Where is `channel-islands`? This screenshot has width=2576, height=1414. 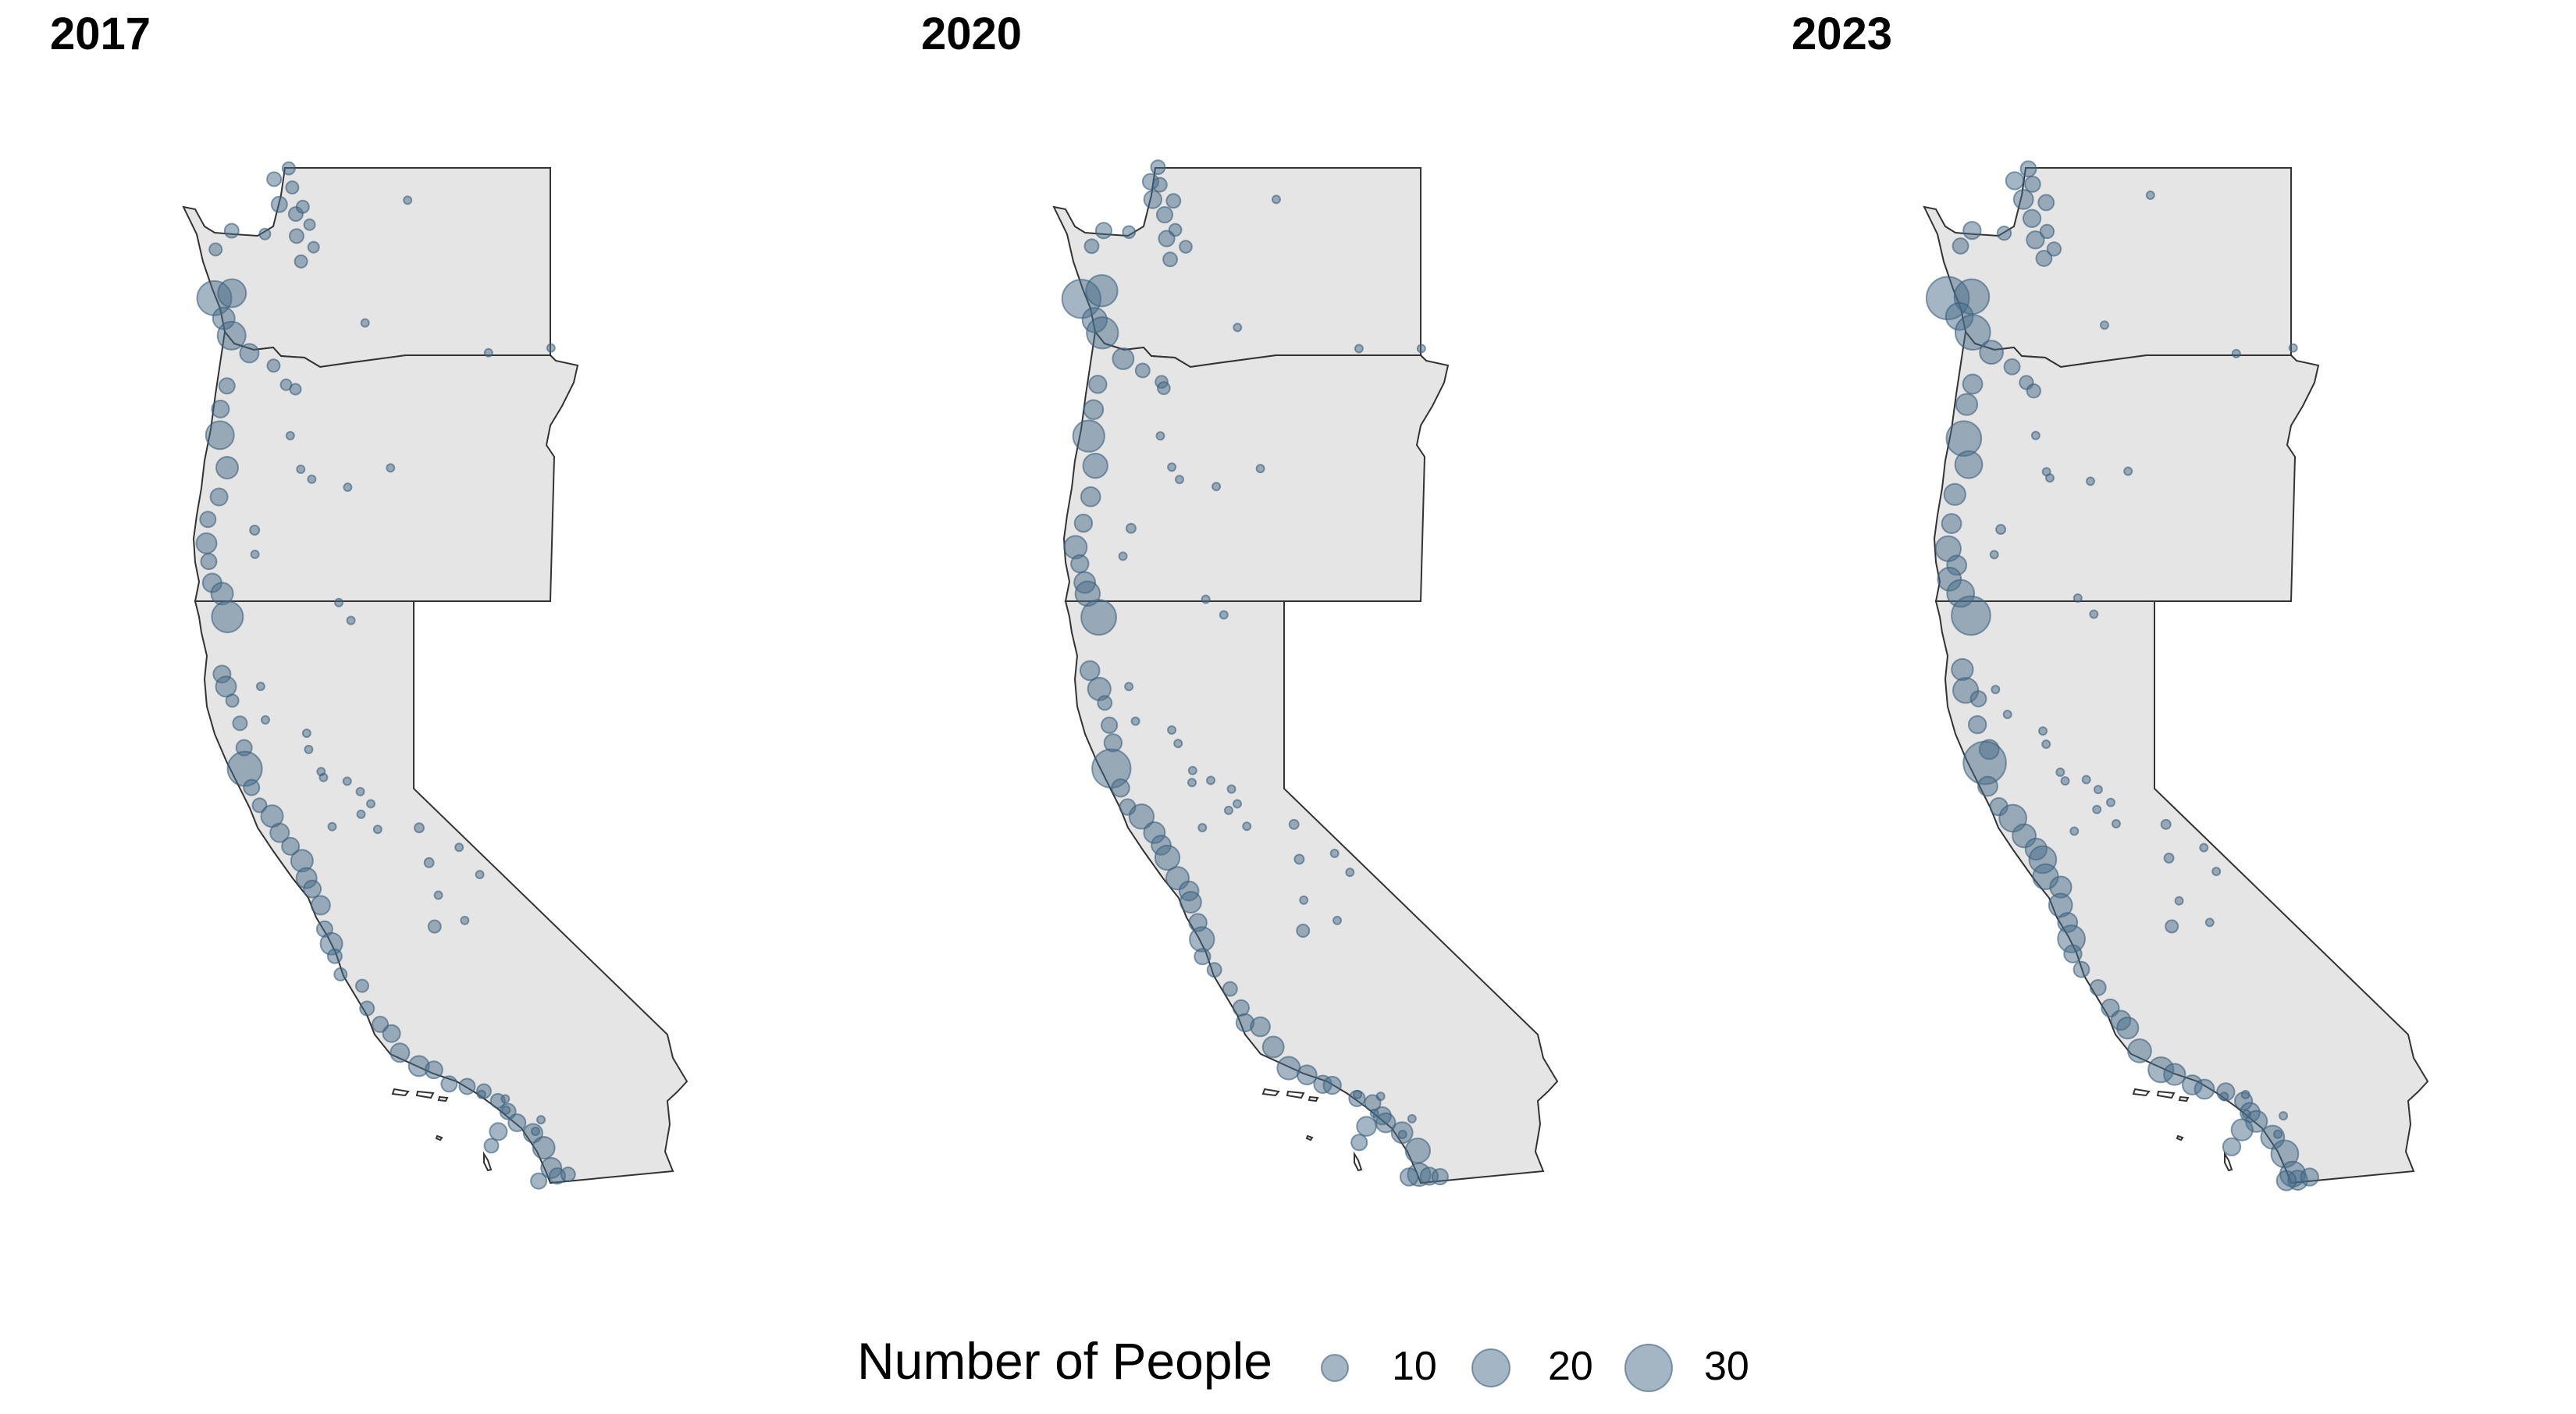
channel-islands is located at coordinates (1312, 1129).